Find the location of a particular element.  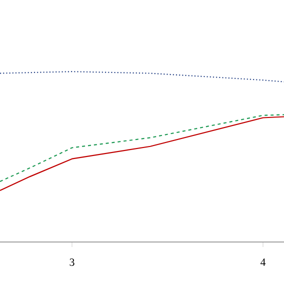

x-tick-label: 4 is located at coordinates (263, 262).